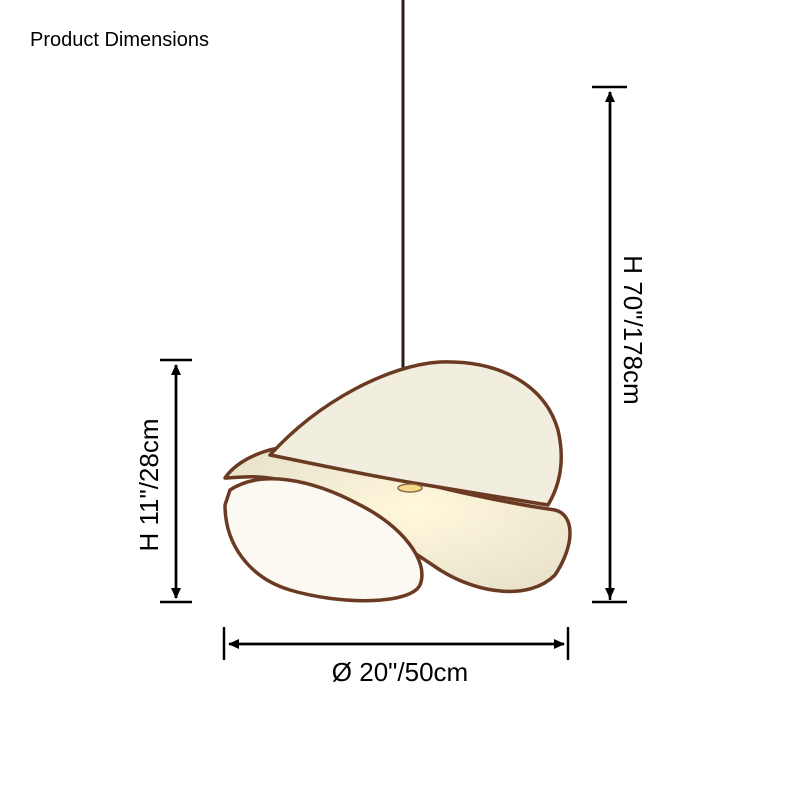  What do you see at coordinates (149, 484) in the screenshot?
I see `shade-height-label: H 11"/28cm` at bounding box center [149, 484].